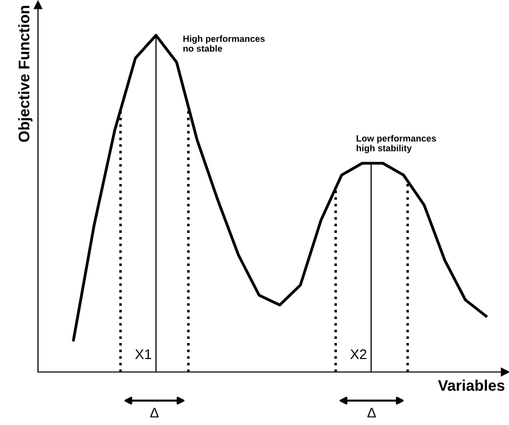  What do you see at coordinates (143, 354) in the screenshot?
I see `annotation: X1` at bounding box center [143, 354].